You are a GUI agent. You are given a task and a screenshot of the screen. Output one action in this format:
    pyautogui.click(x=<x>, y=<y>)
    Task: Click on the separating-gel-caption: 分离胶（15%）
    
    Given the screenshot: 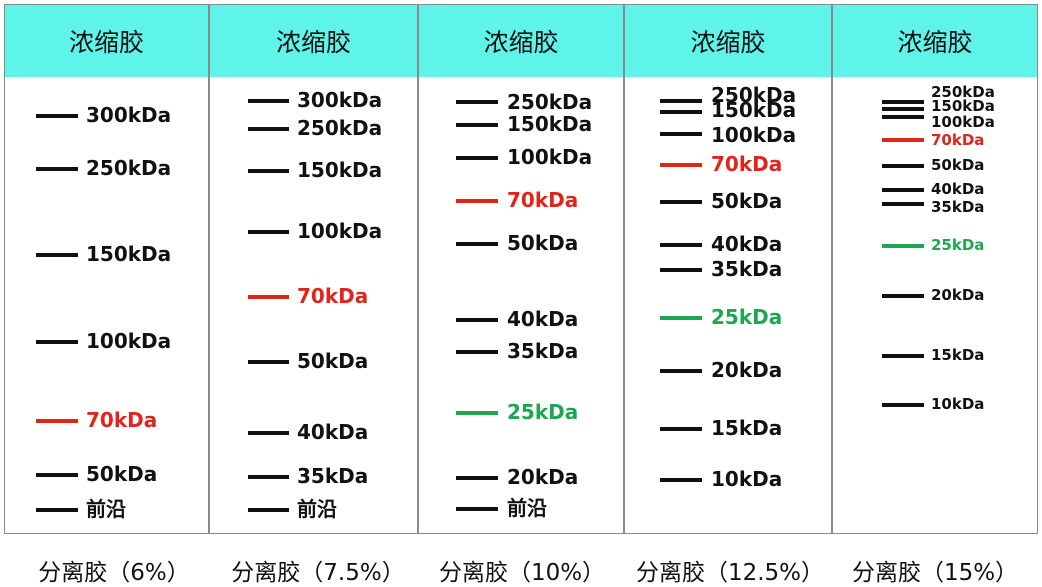 What is the action you would take?
    pyautogui.click(x=935, y=573)
    